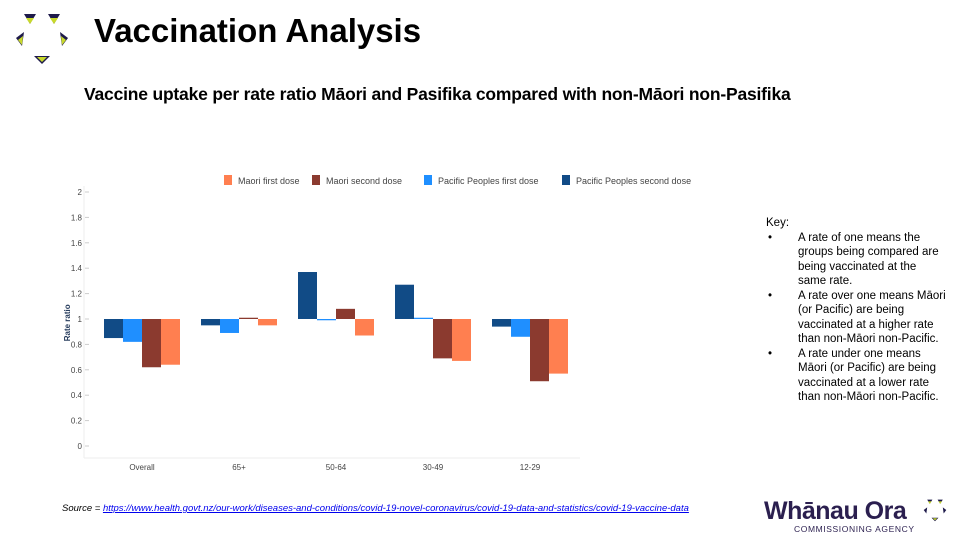 The width and height of the screenshot is (960, 540). Describe the element at coordinates (77, 243) in the screenshot. I see `y-tick-label: 1.6` at that location.